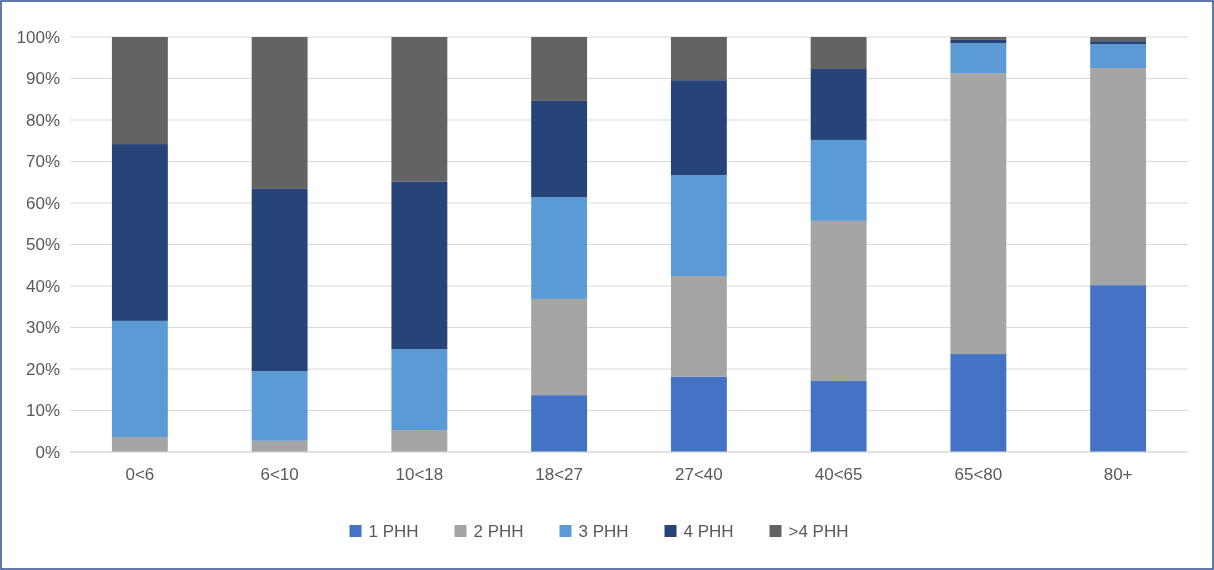 The image size is (1214, 570). Describe the element at coordinates (42, 203) in the screenshot. I see `y-tick-label: 60%` at that location.